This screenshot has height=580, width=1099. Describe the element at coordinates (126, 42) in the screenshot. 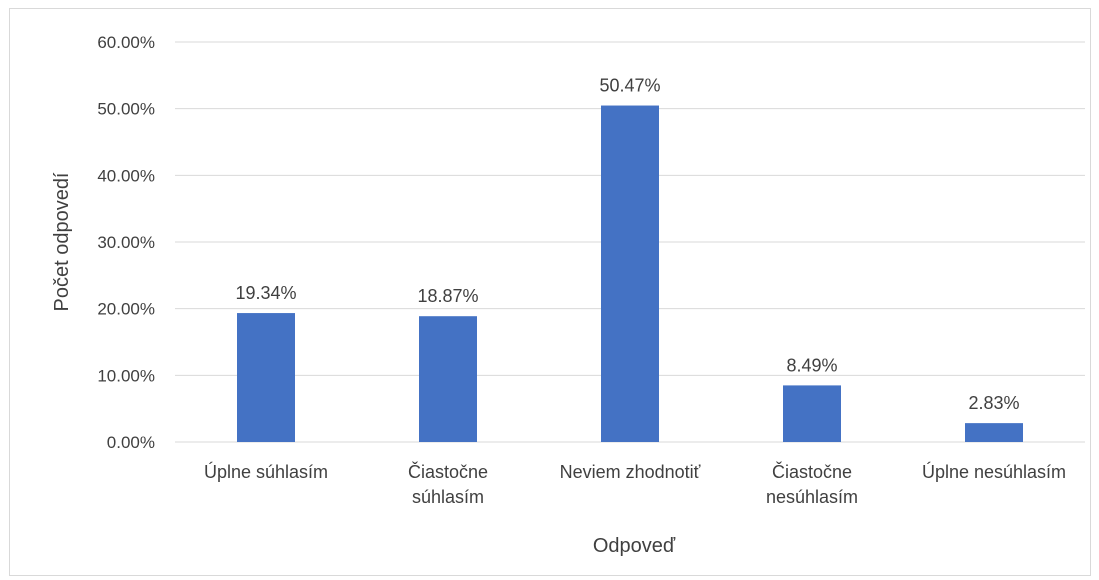

I see `y-tick-label: 60.00%` at that location.